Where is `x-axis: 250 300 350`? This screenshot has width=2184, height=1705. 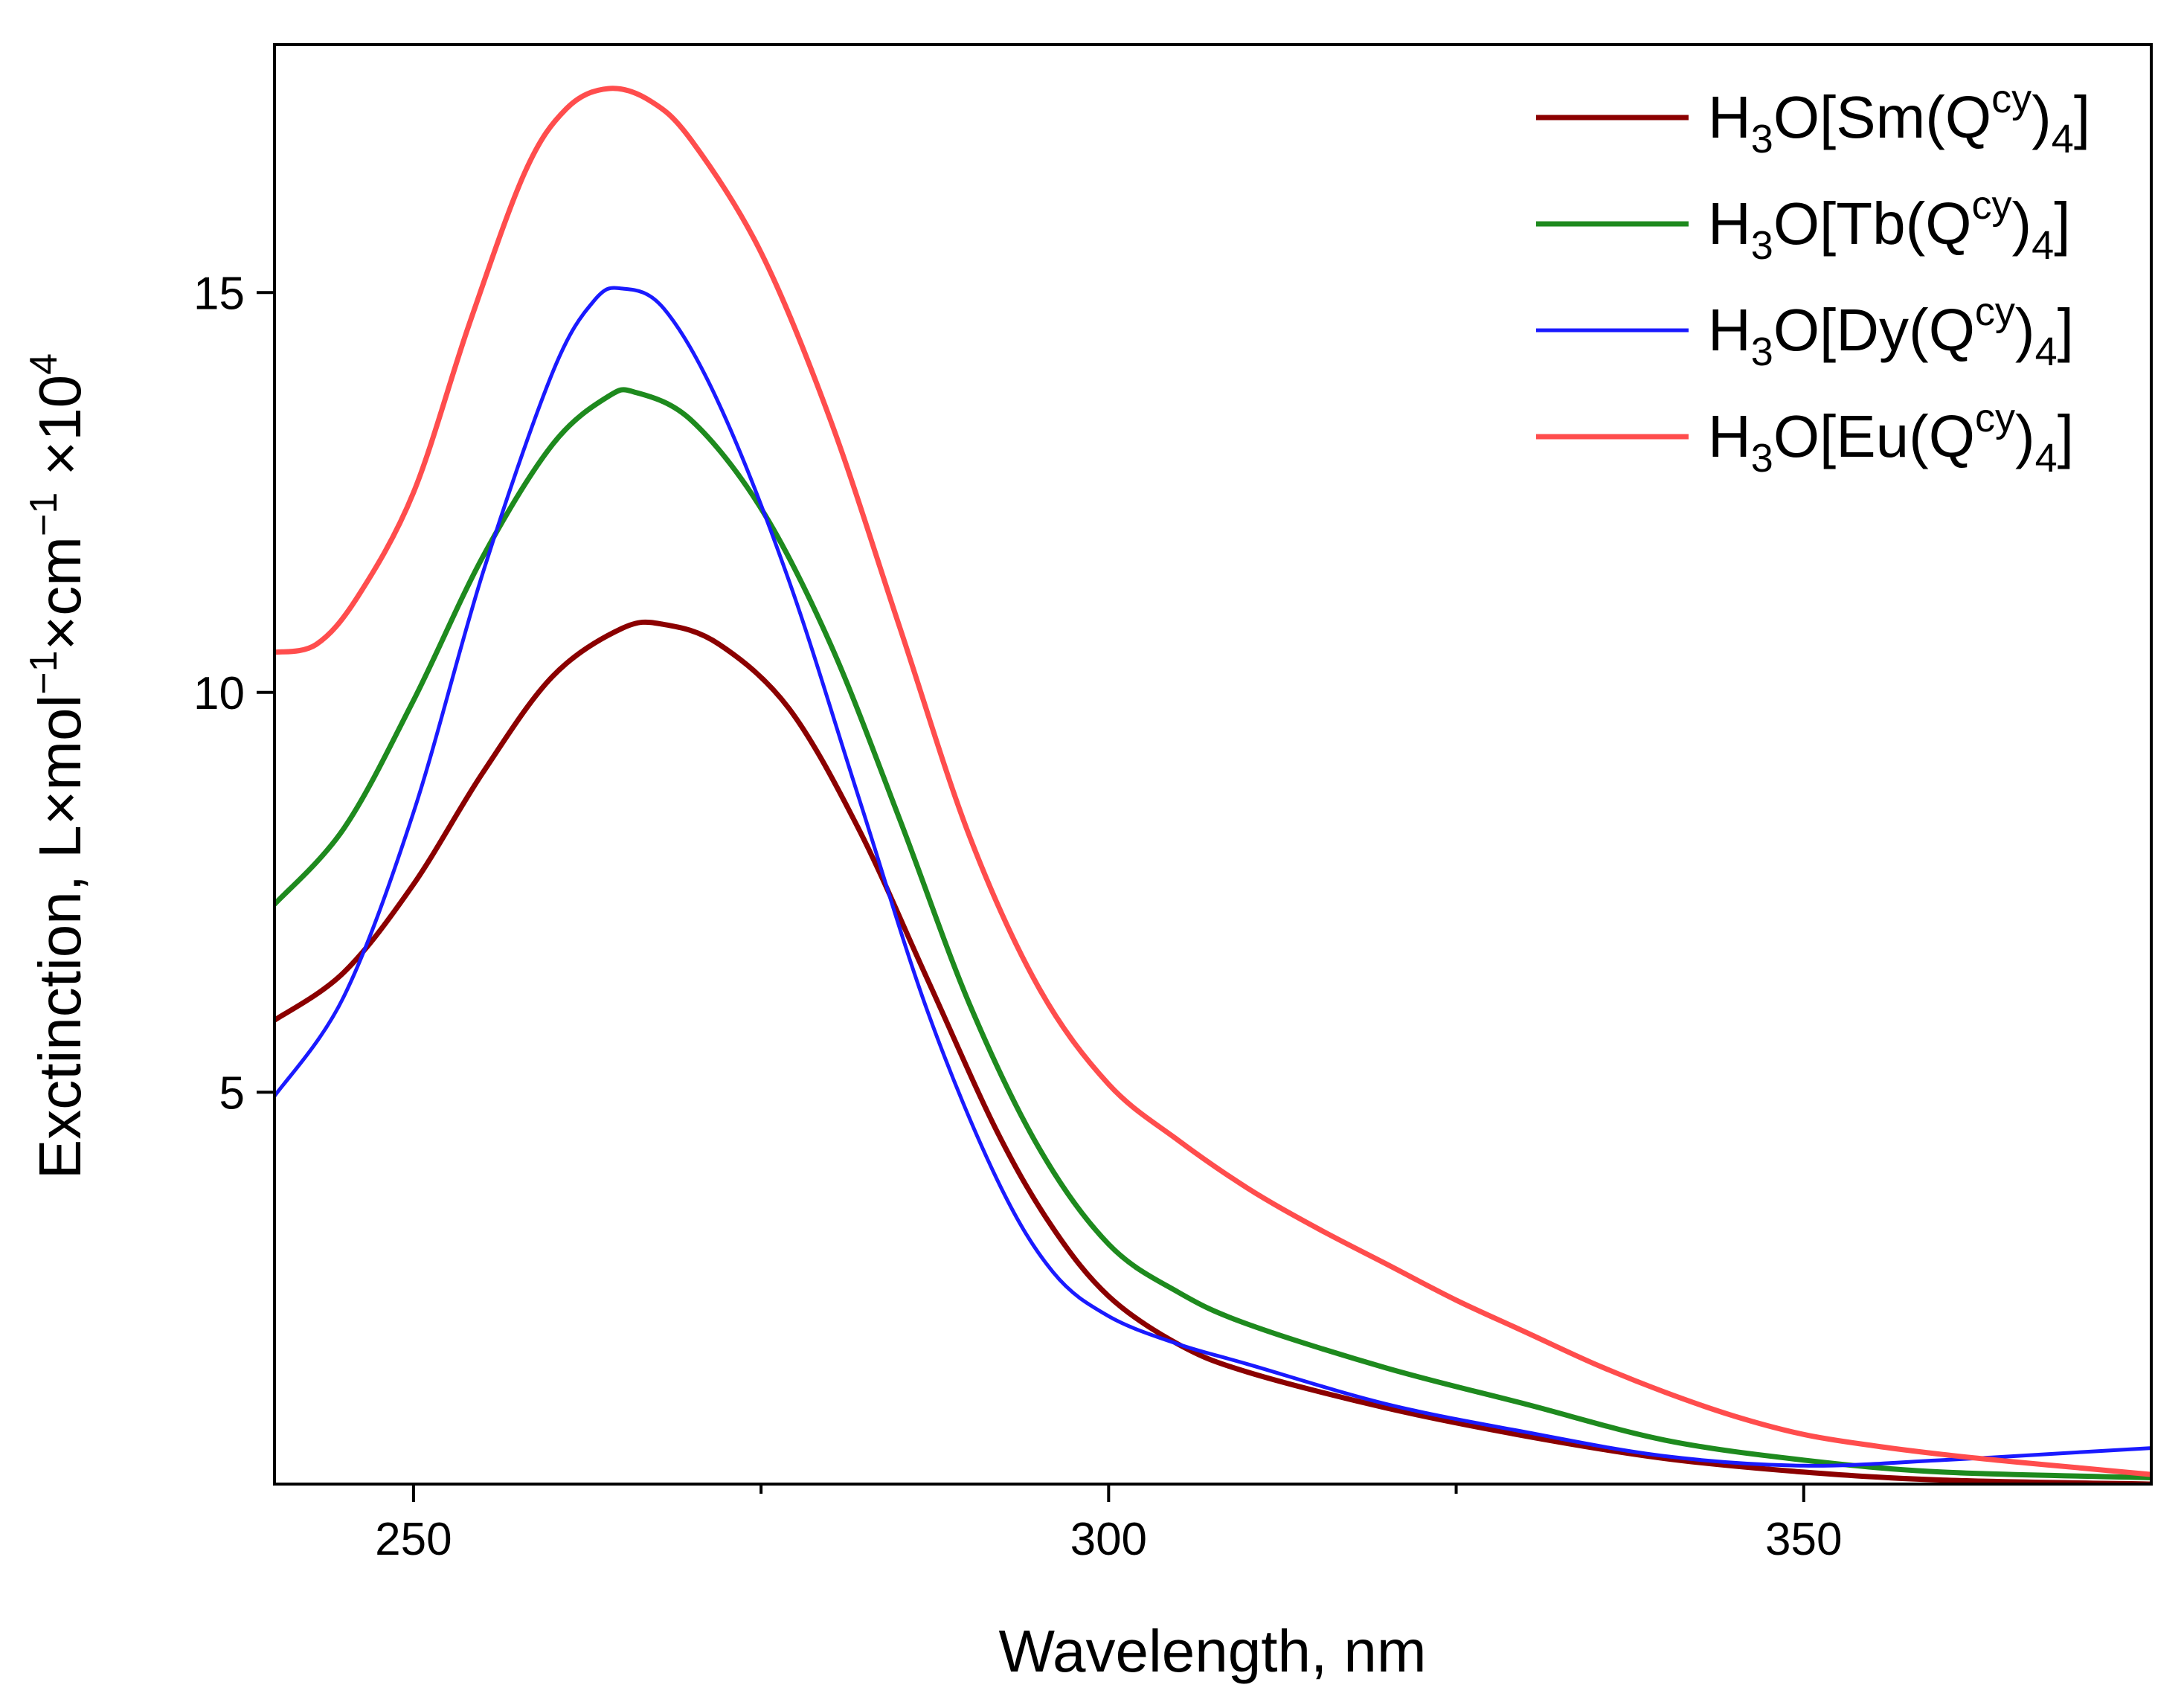
x-axis: 250 300 350 is located at coordinates (1109, 1524).